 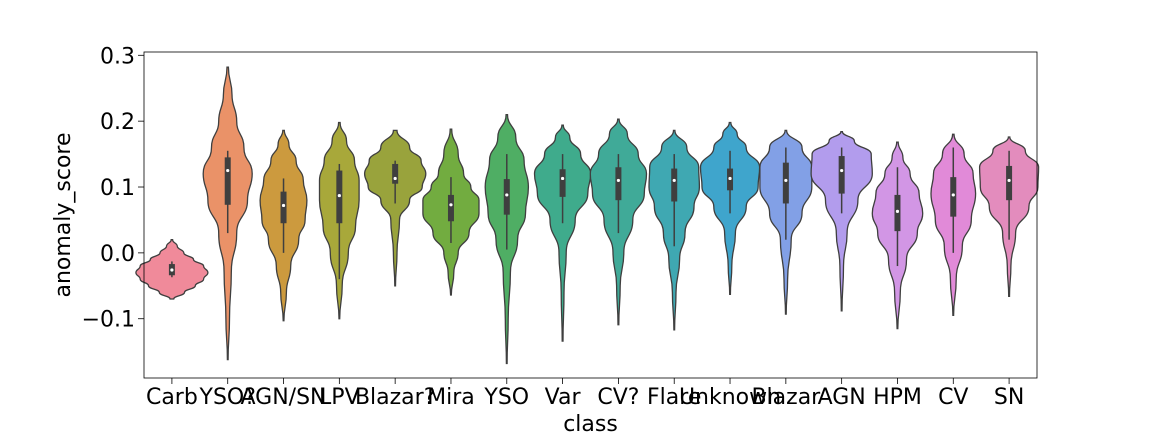 What do you see at coordinates (507, 239) in the screenshot?
I see `violin-yso` at bounding box center [507, 239].